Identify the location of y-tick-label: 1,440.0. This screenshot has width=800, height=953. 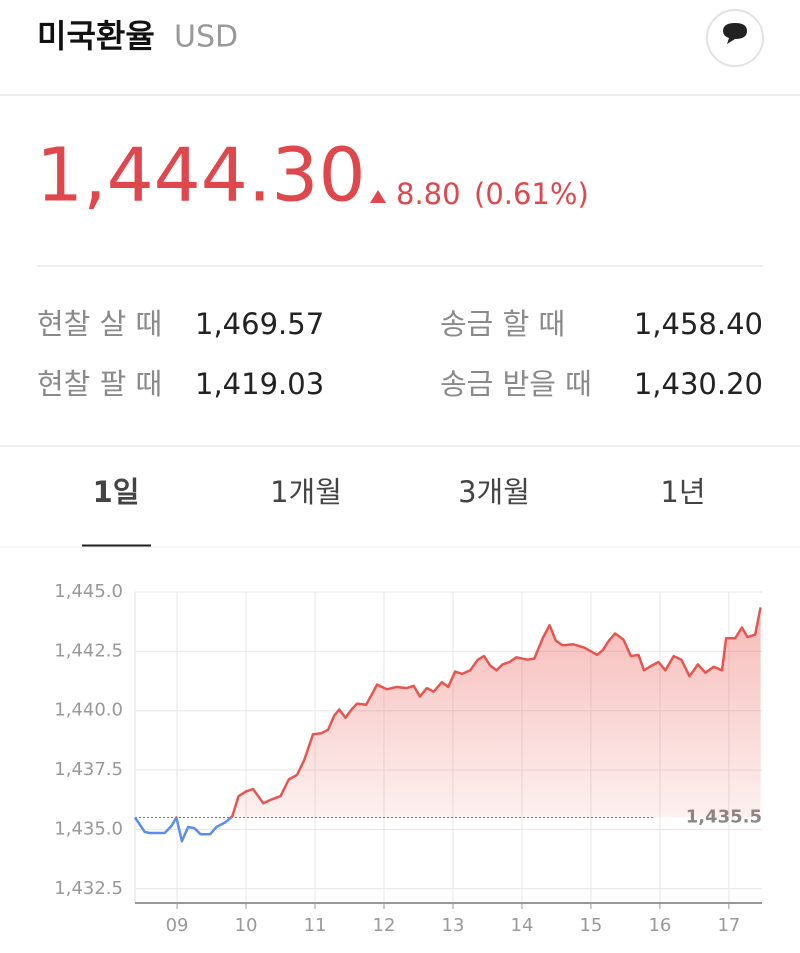
(88, 710).